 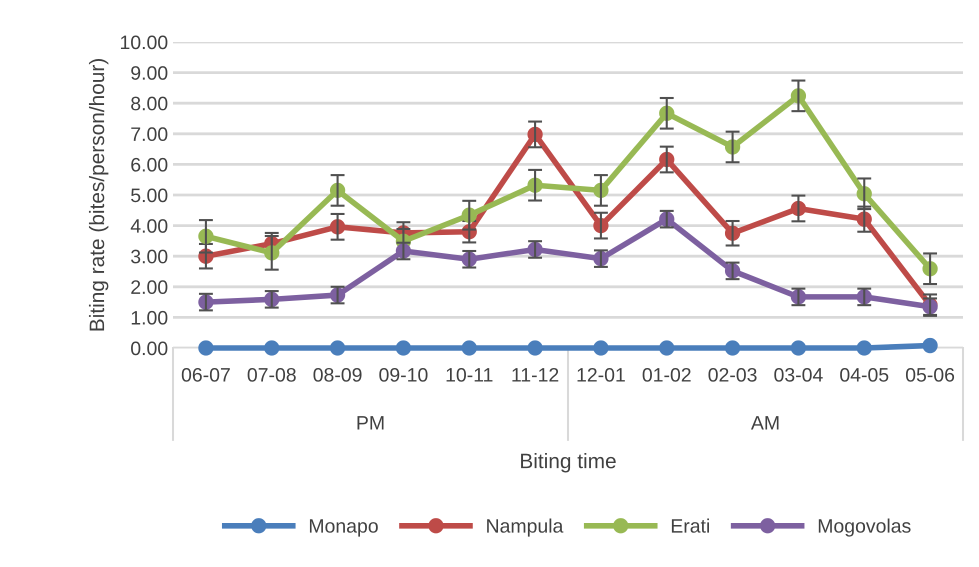 I want to click on y-tick-label: 8.00, so click(x=149, y=103).